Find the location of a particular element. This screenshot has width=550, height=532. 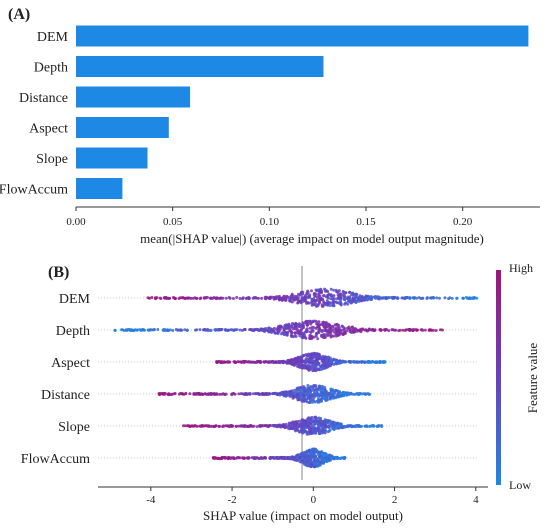

category-label-aspect: Aspect is located at coordinates (48, 129).